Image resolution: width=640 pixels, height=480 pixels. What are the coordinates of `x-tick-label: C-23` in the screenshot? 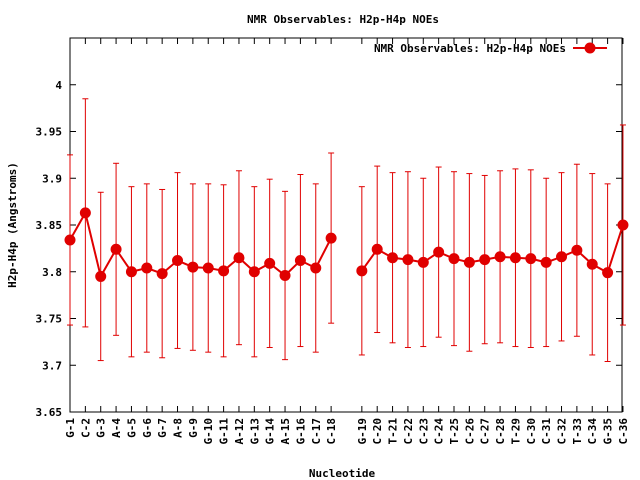 It's located at (423, 431).